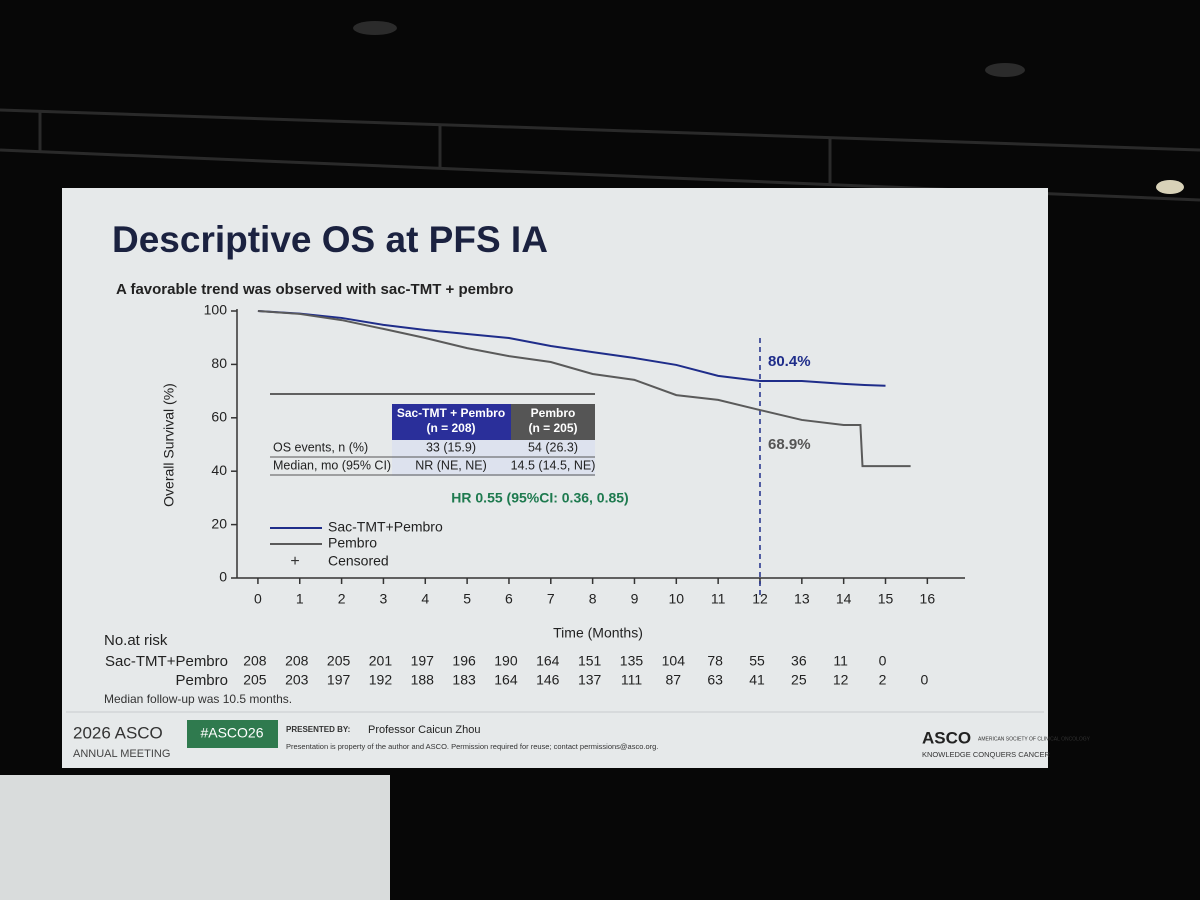 This screenshot has width=1200, height=900. What do you see at coordinates (552, 428) in the screenshot?
I see `table-header: (n = 205)` at bounding box center [552, 428].